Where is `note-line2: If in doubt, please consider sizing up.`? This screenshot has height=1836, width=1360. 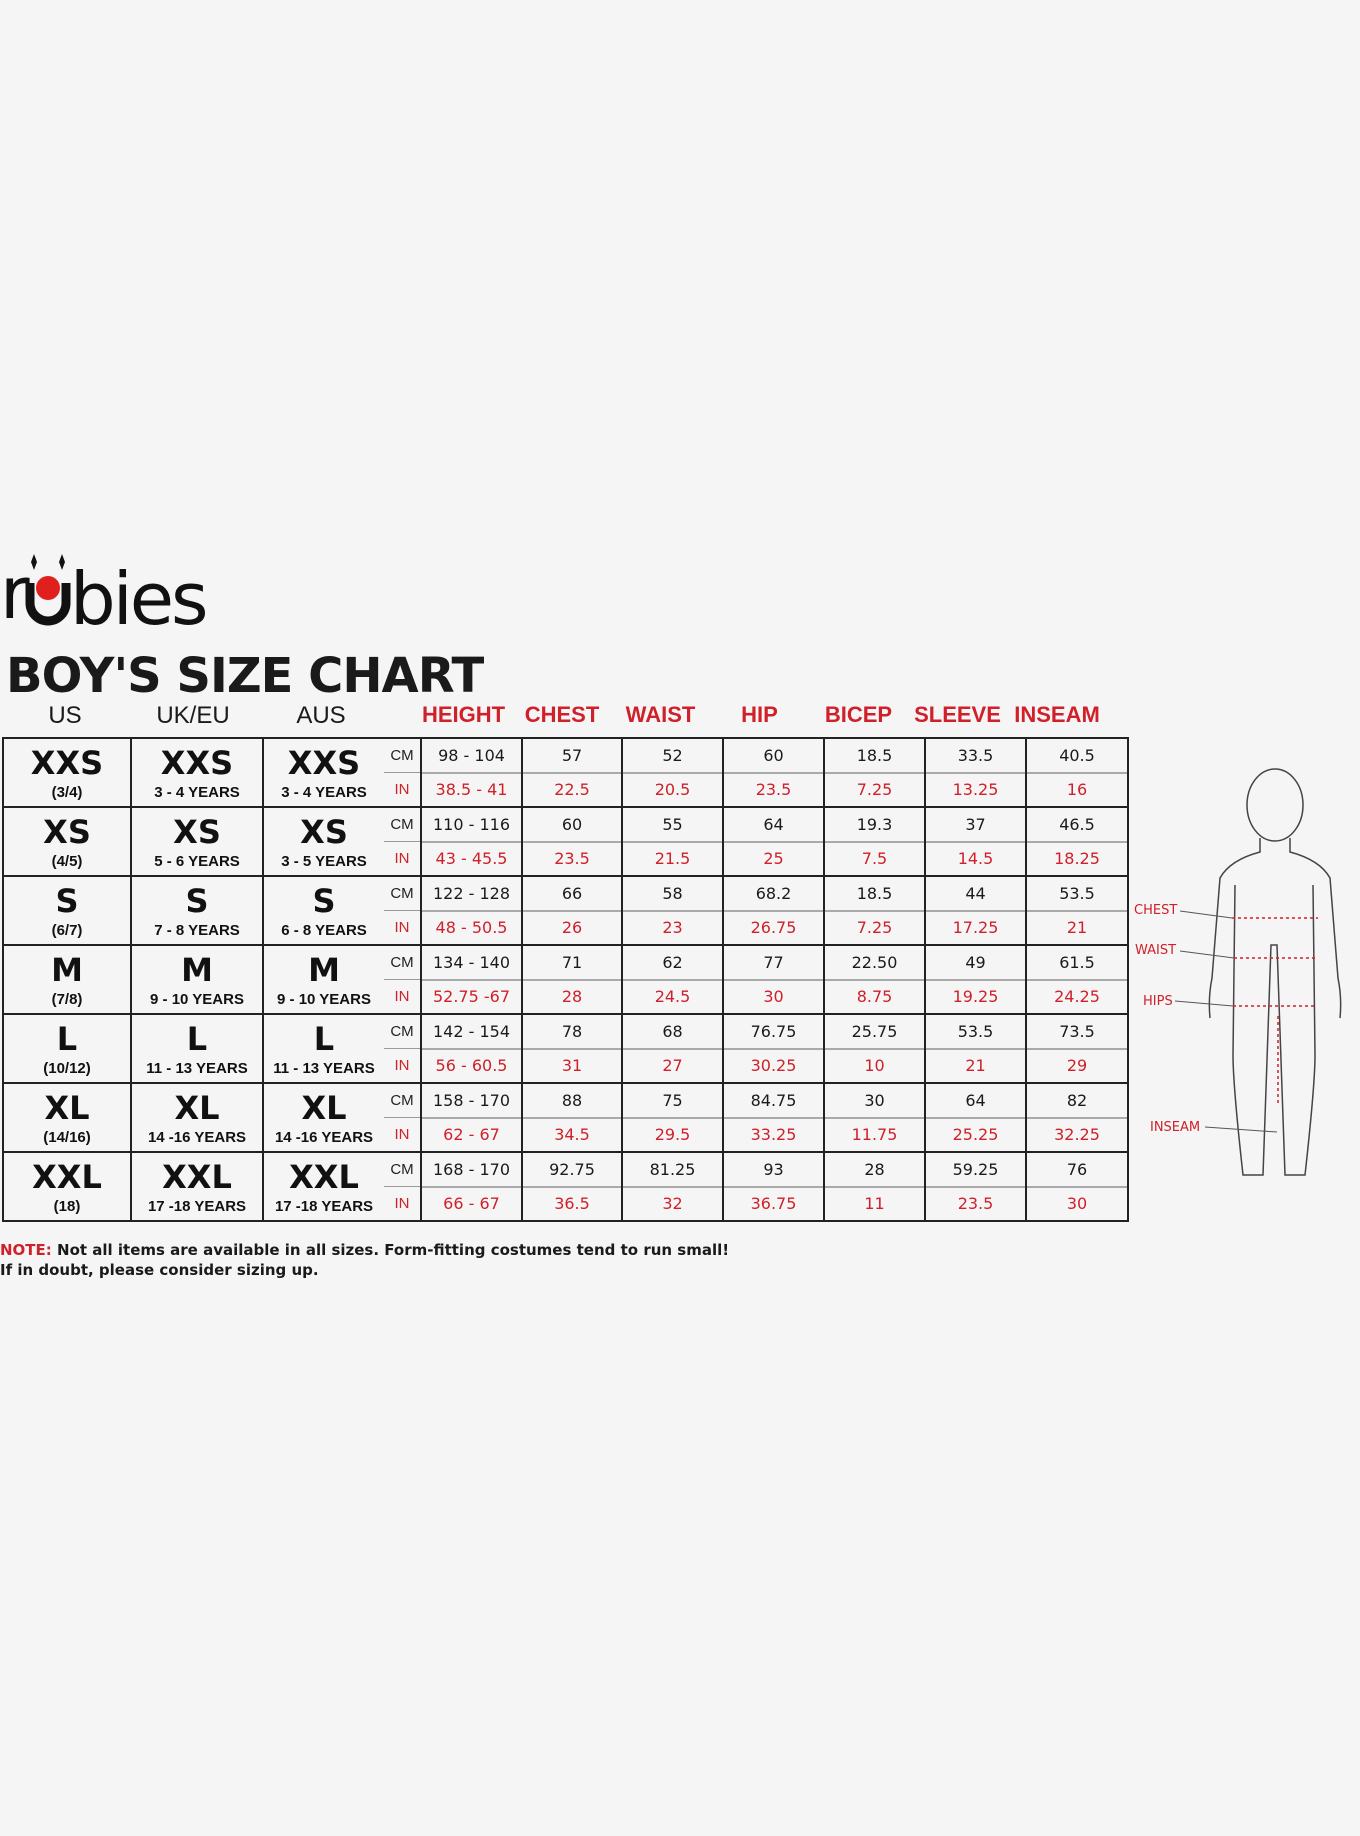
note-line2: If in doubt, please consider sizing up. is located at coordinates (159, 1270).